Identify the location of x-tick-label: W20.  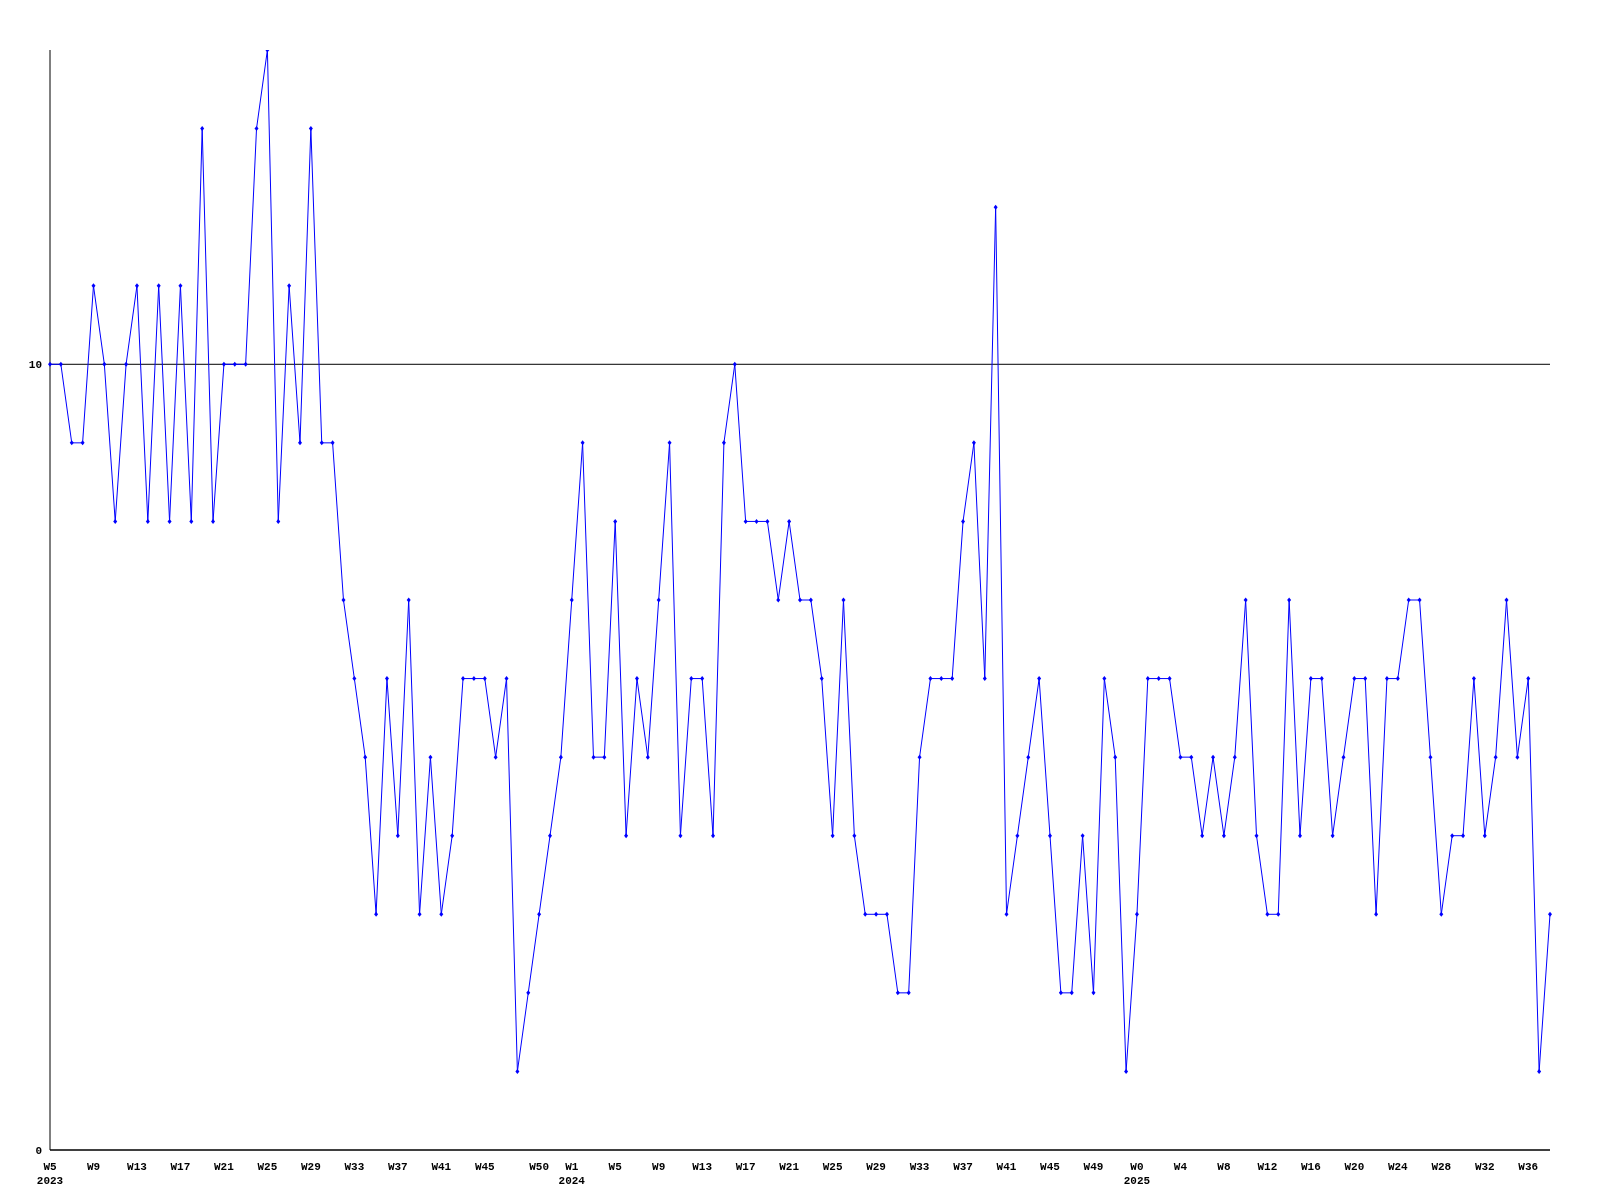
(1354, 1167).